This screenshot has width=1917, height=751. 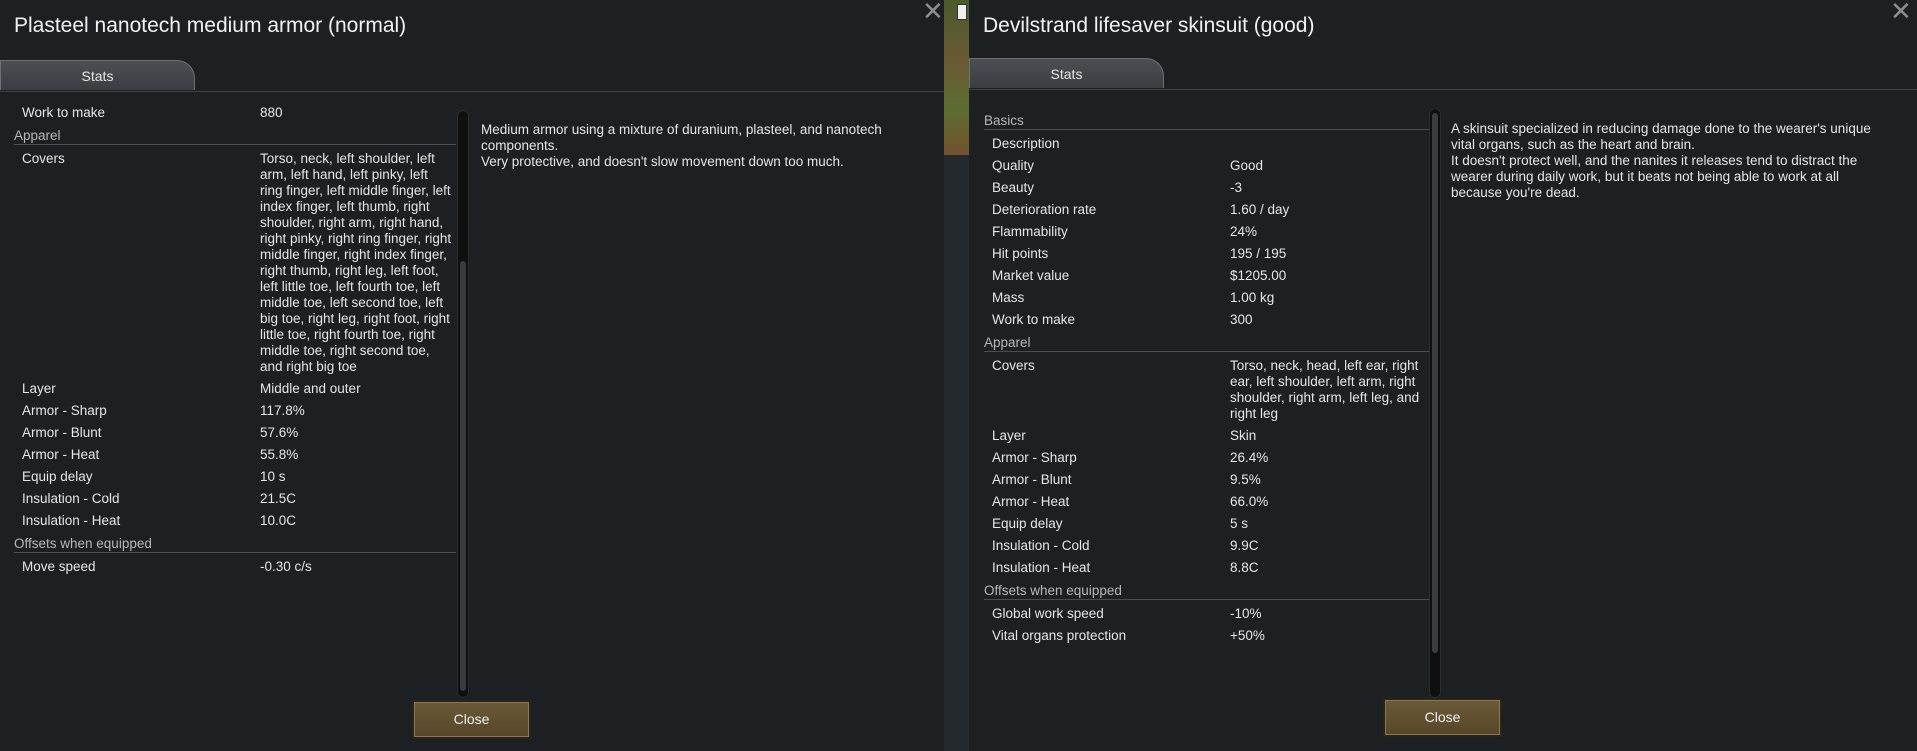 What do you see at coordinates (1244, 231) in the screenshot?
I see `stat-value: 24%` at bounding box center [1244, 231].